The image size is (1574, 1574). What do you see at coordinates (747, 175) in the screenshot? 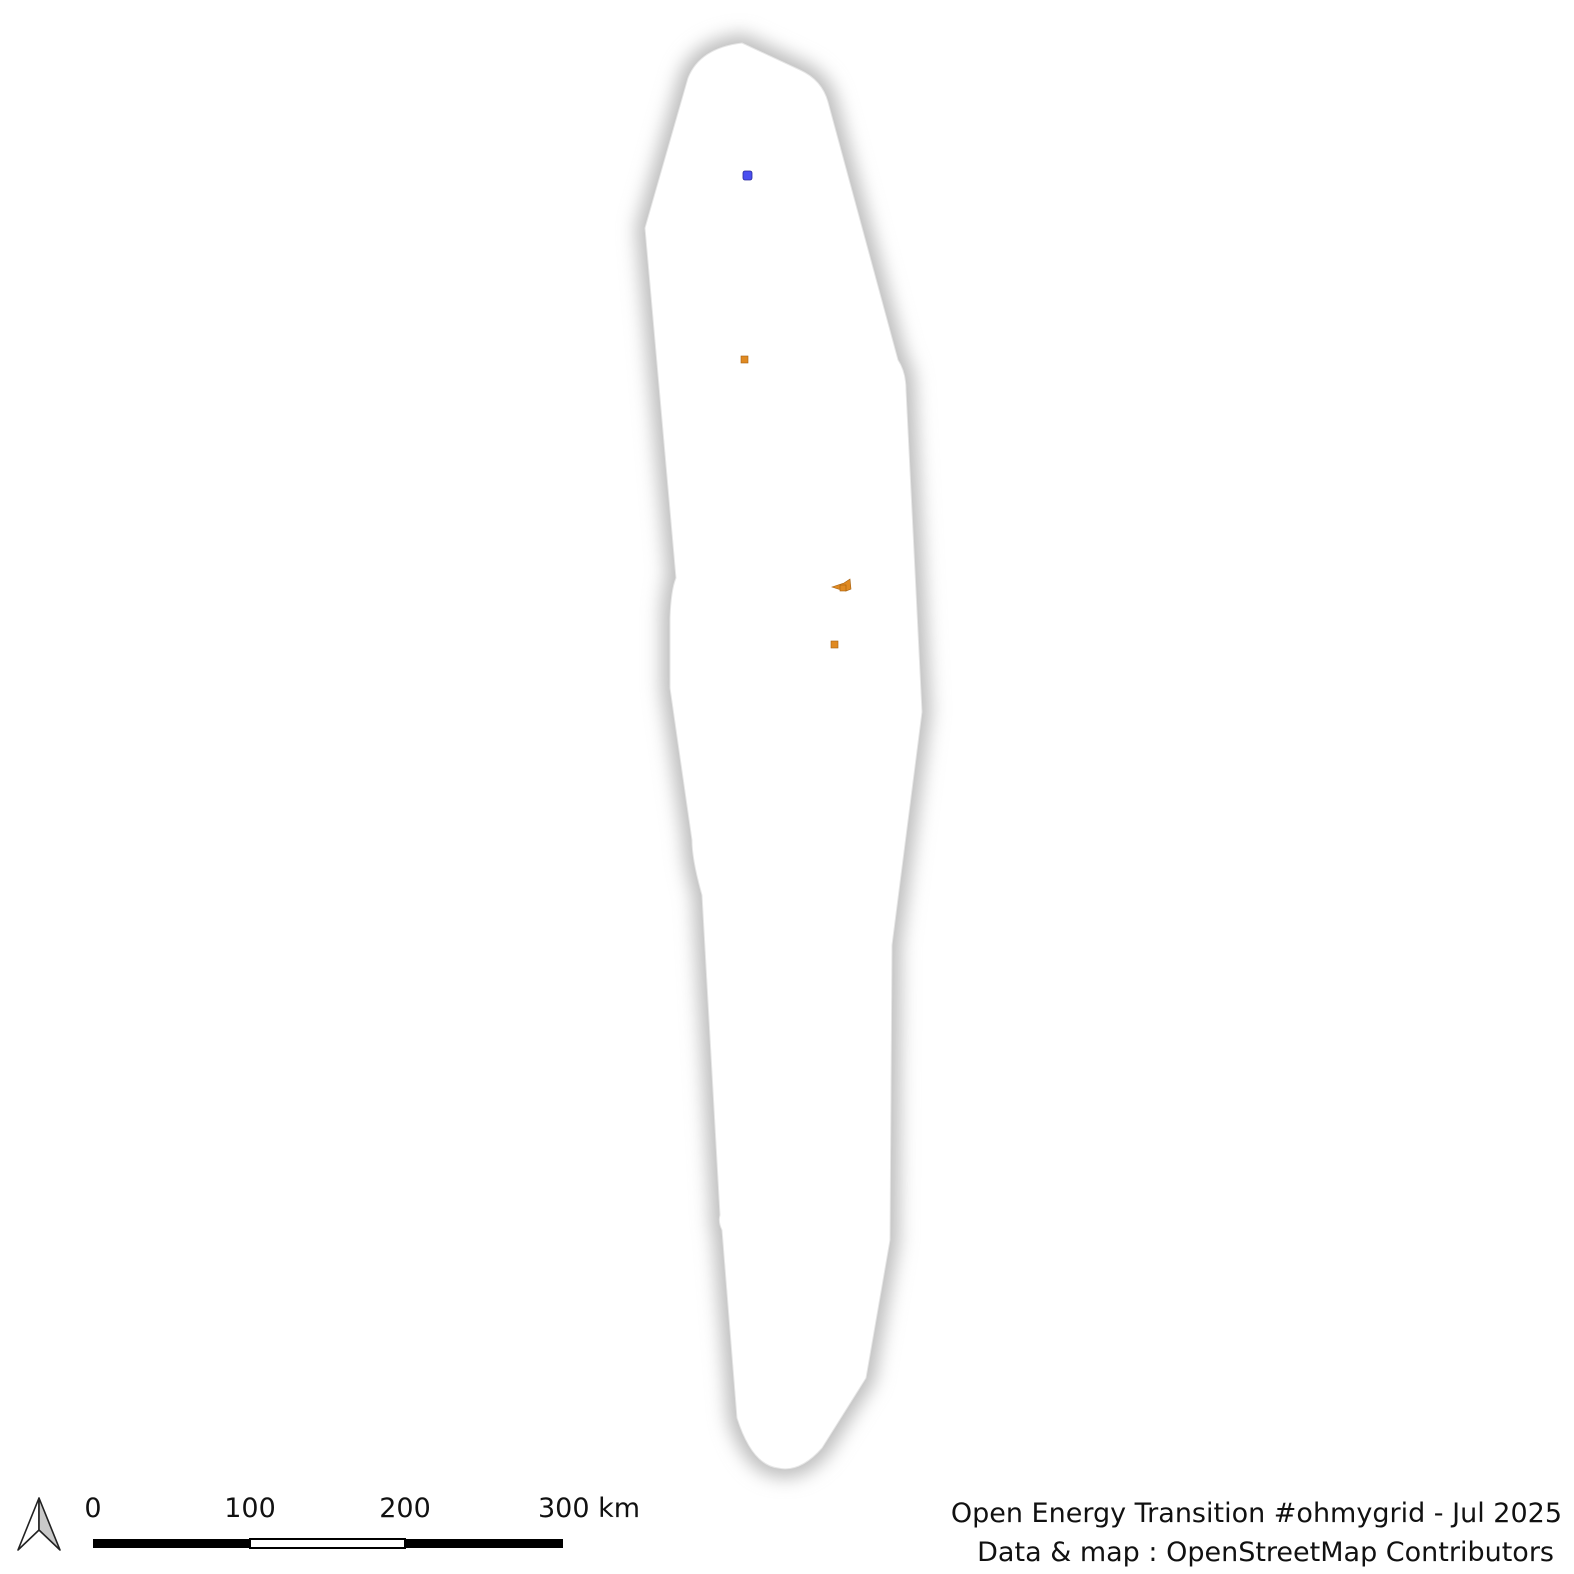
I see `substation-marker` at bounding box center [747, 175].